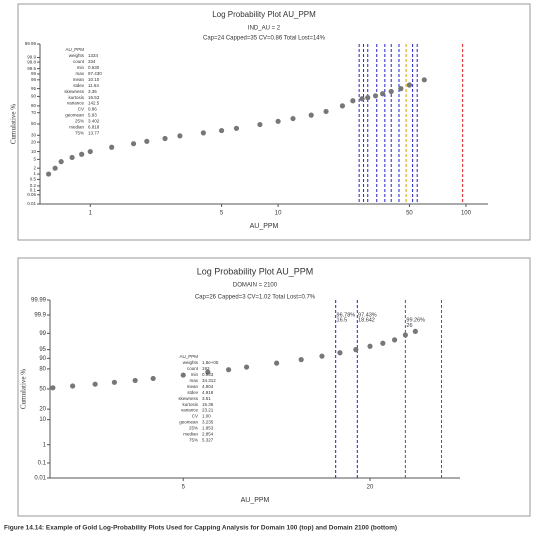 The height and width of the screenshot is (543, 551). What do you see at coordinates (31, 61) in the screenshot?
I see `y-tick-label: 99.8` at bounding box center [31, 61].